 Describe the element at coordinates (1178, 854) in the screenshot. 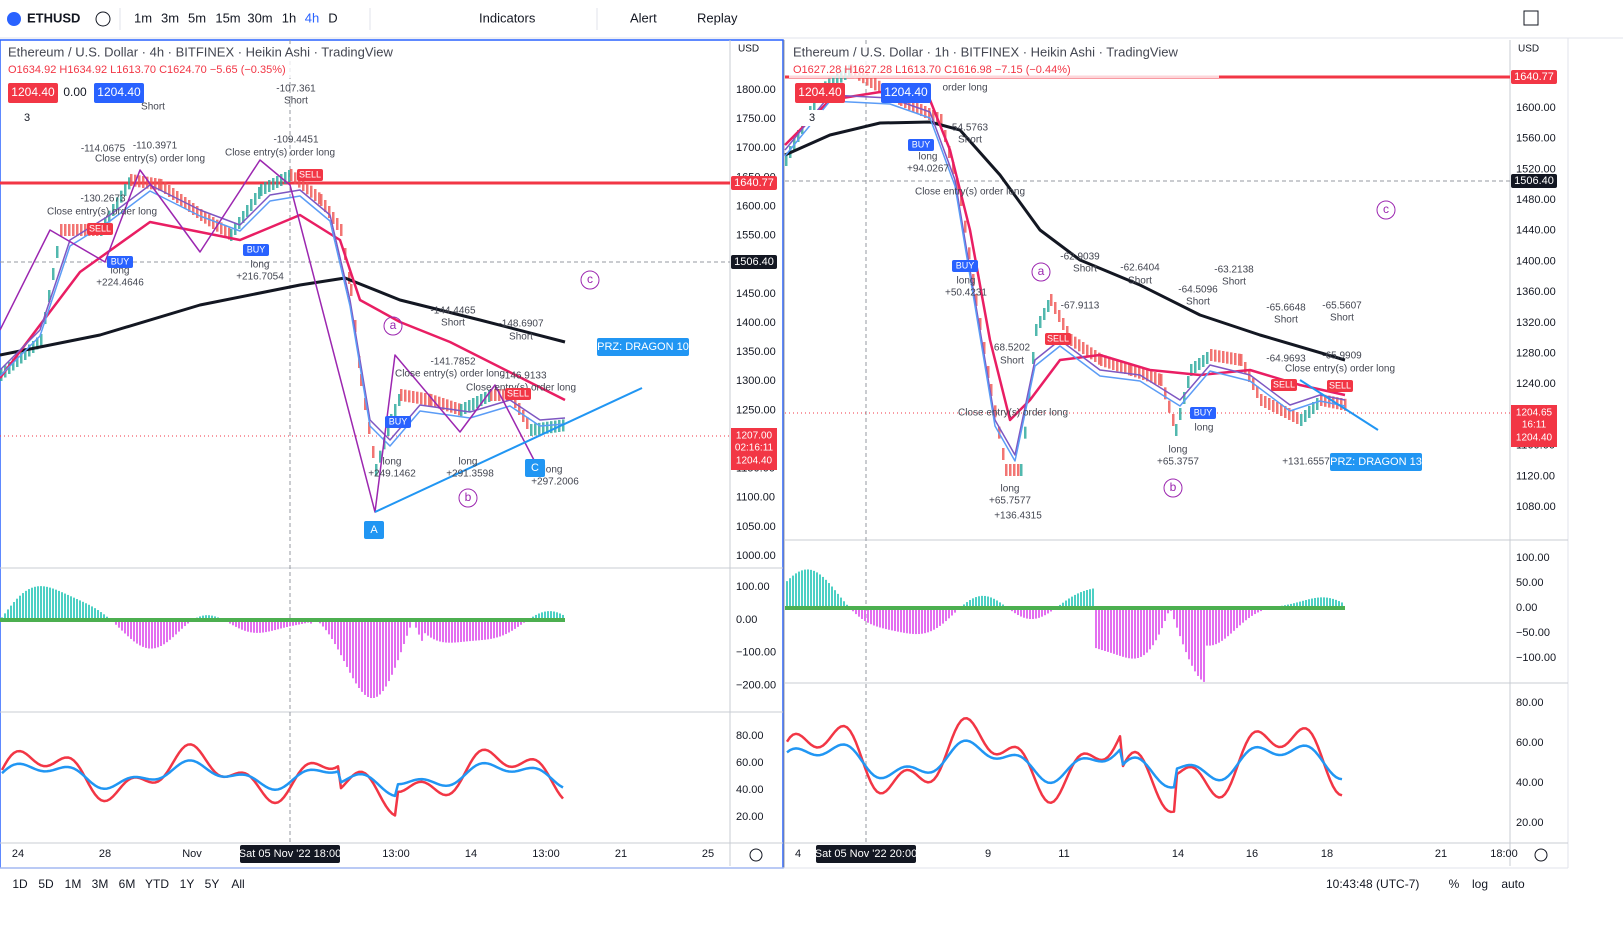

I see `time-axis-label: 14` at that location.